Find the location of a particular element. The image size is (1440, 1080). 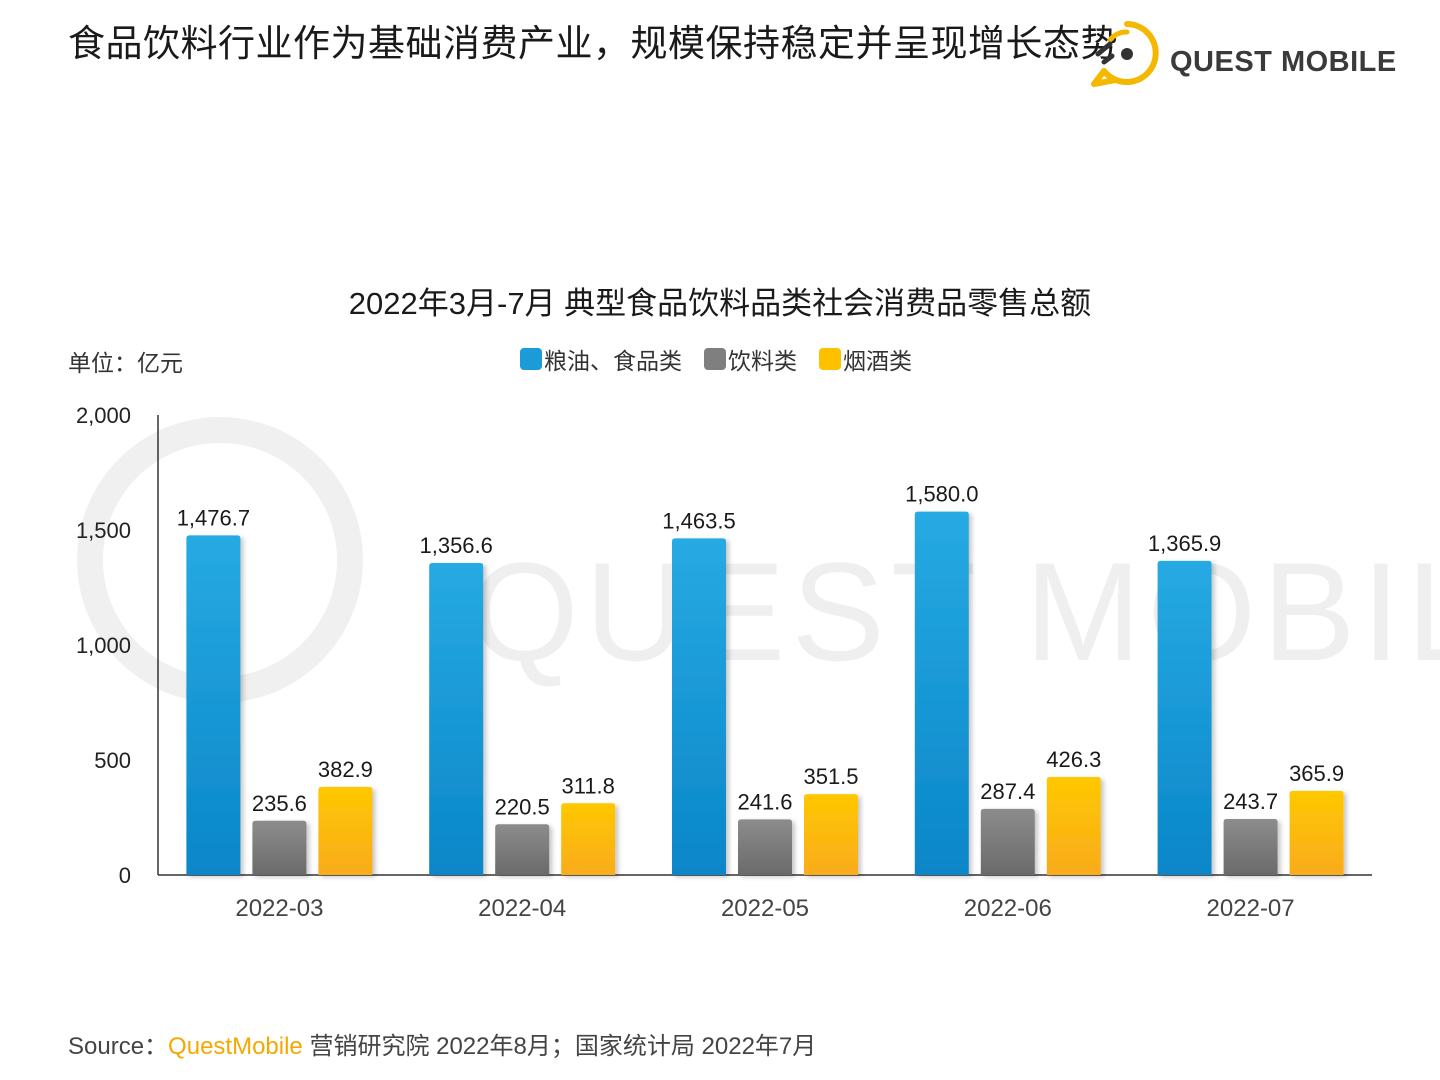

x-tick-label: 2022-06 is located at coordinates (1008, 908).